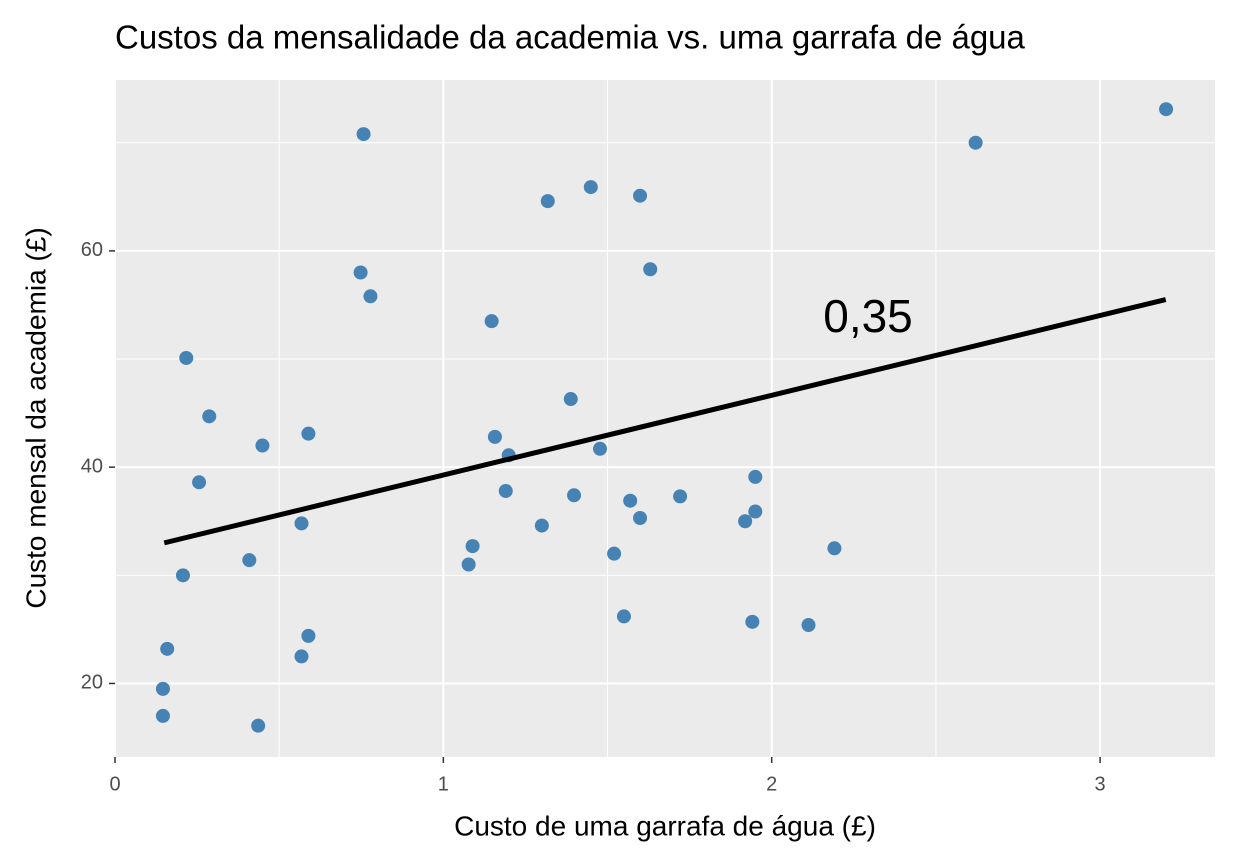 The image size is (1234, 864). Describe the element at coordinates (665, 825) in the screenshot. I see `x-axis-title: Custo de uma garrafa de água (£)` at that location.